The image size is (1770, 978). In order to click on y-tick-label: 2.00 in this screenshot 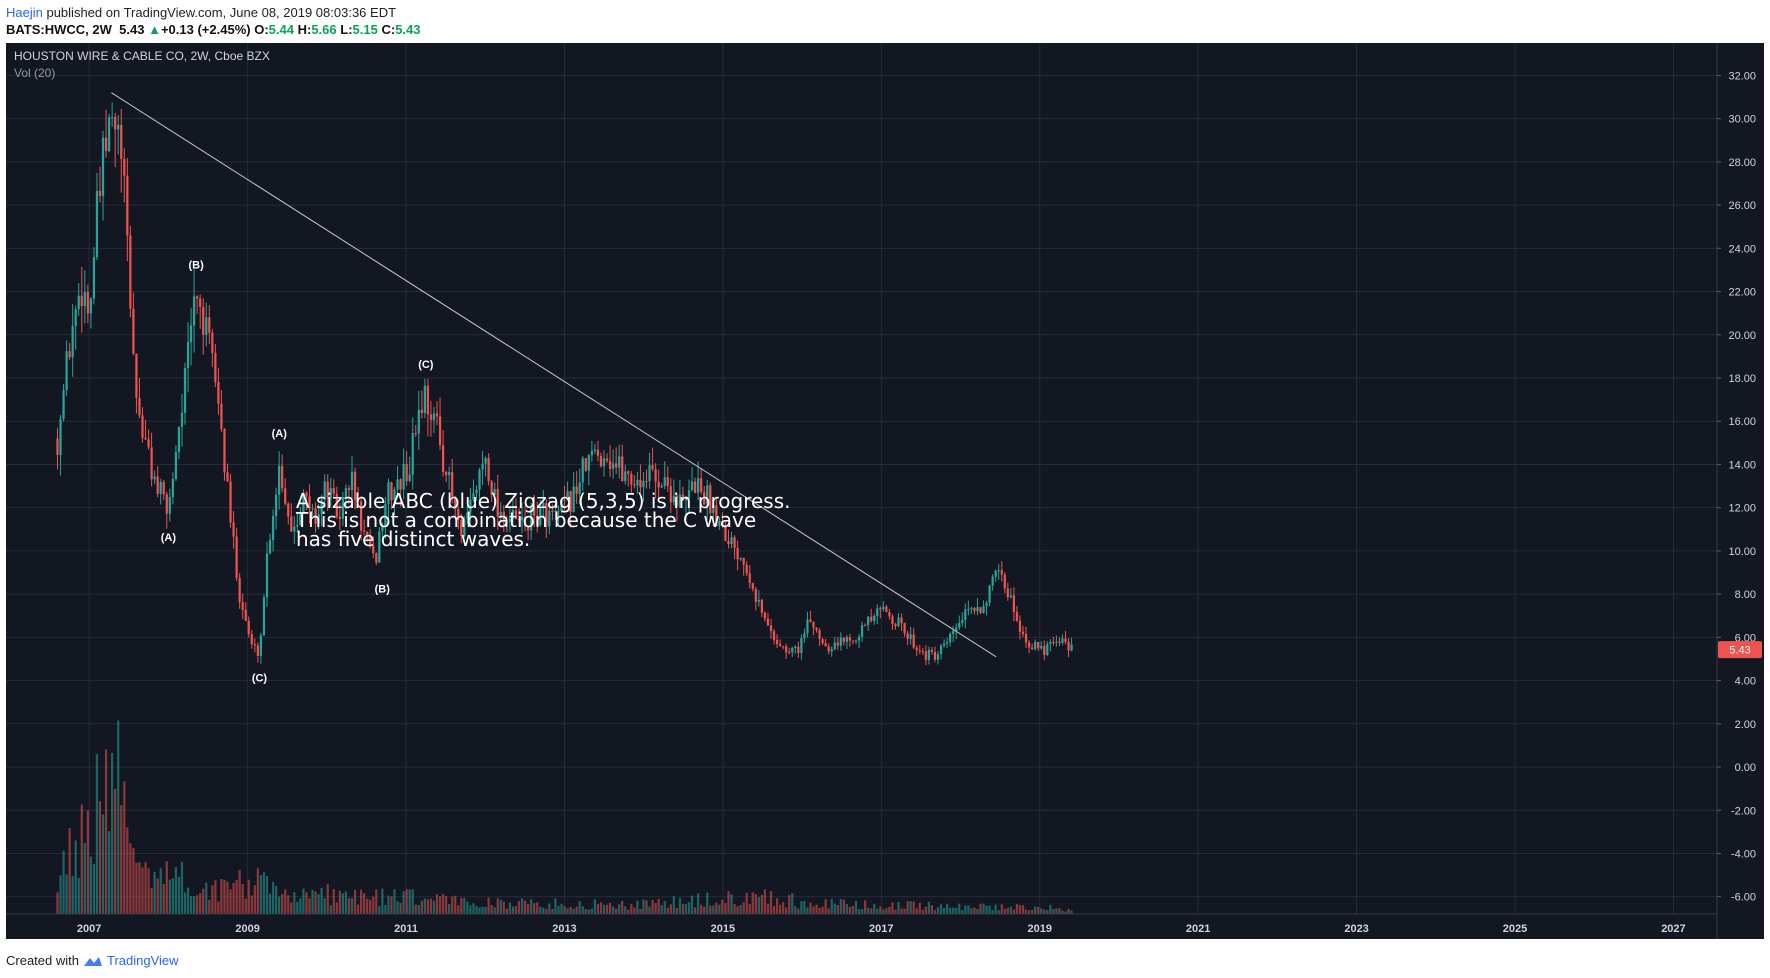, I will do `click(1745, 725)`.